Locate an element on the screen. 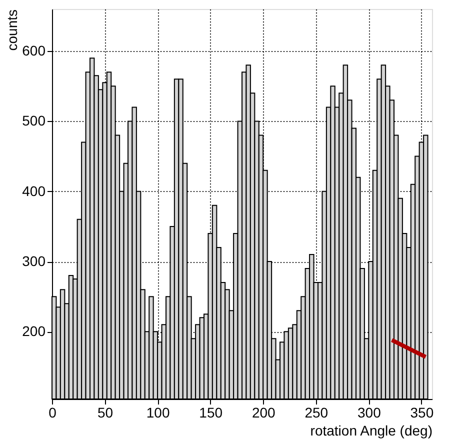  x-tick-label: 150 is located at coordinates (211, 412).